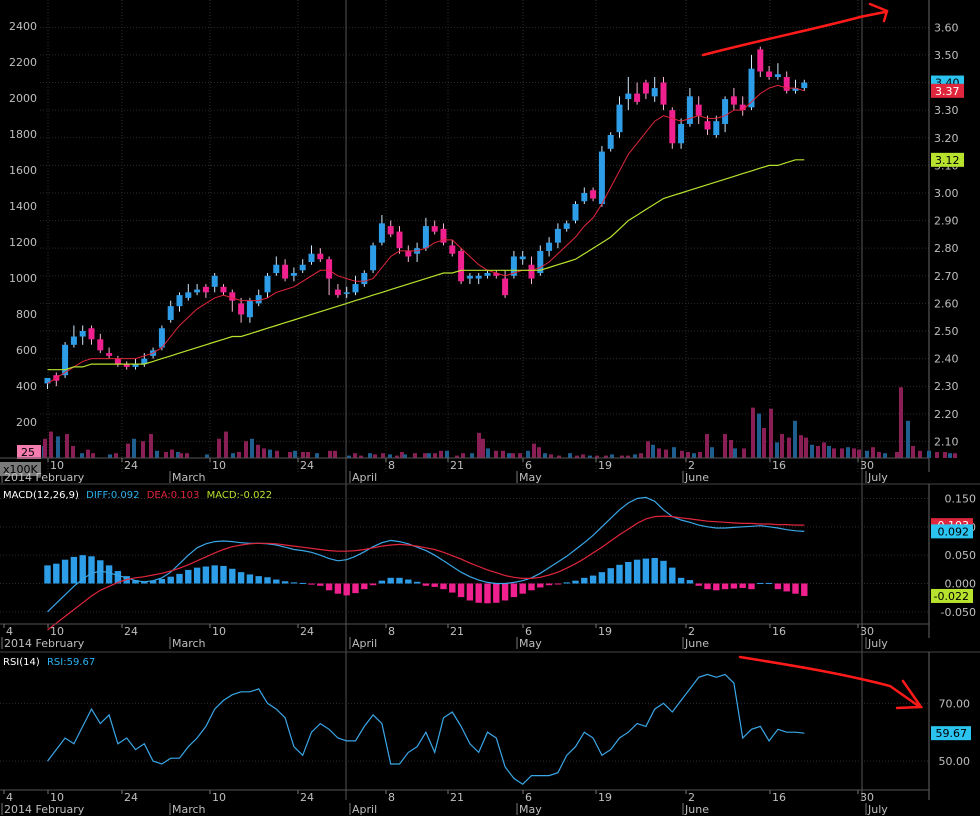 This screenshot has height=816, width=980. I want to click on macd-grid, so click(464, 555).